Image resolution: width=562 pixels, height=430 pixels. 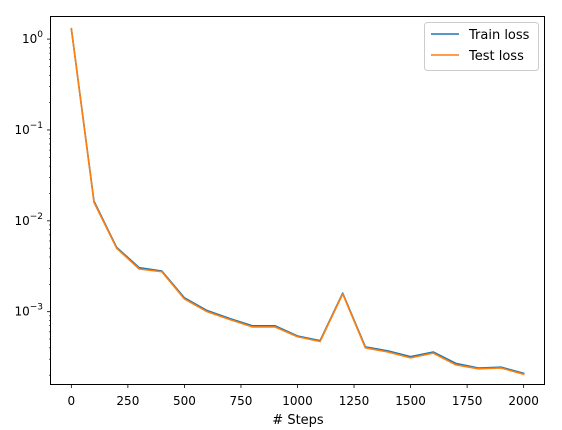 I want to click on x-tick-label: 250, so click(x=127, y=401).